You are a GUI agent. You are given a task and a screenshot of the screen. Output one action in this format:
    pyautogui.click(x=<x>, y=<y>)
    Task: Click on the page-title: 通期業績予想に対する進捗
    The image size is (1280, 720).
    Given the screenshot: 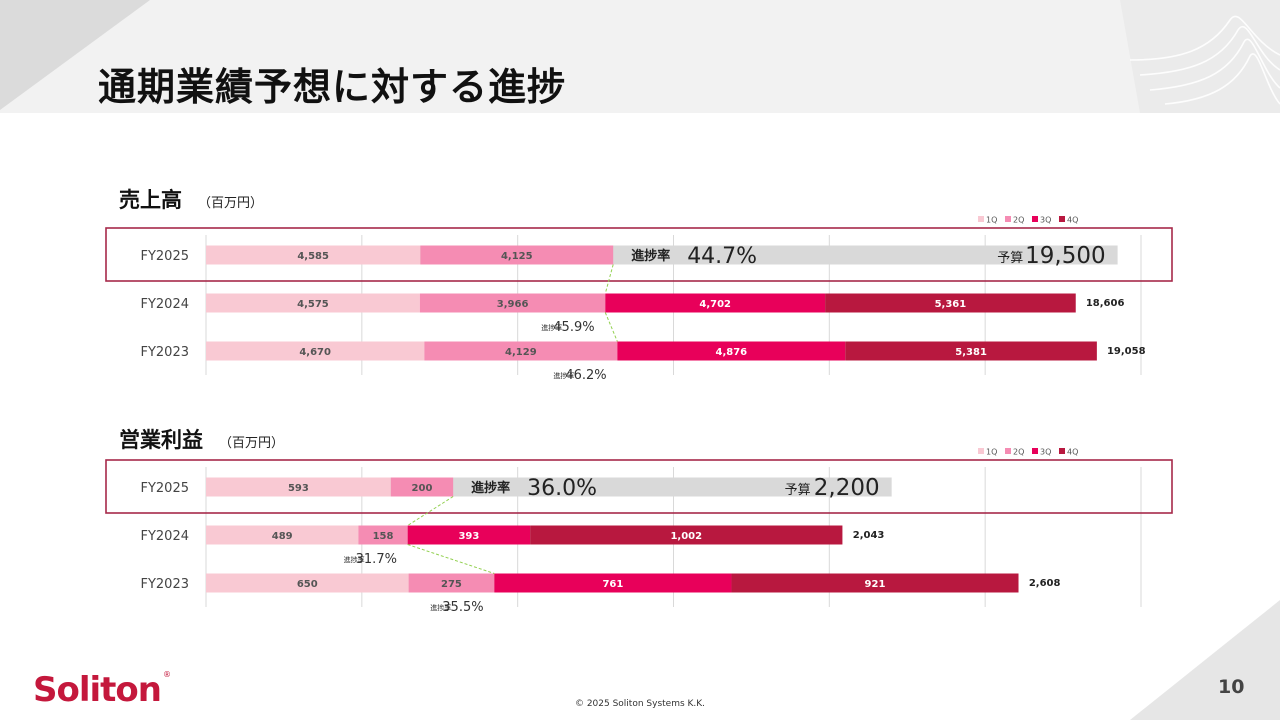 What is the action you would take?
    pyautogui.click(x=332, y=87)
    